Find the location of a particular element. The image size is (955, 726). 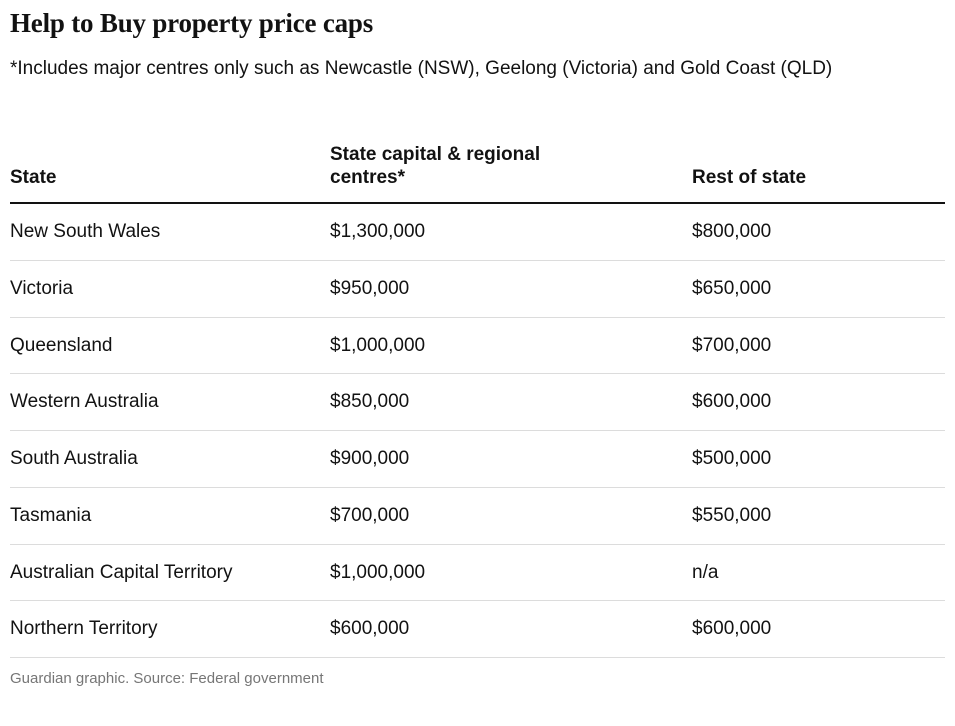

column-header-state-label: State is located at coordinates (33, 178).